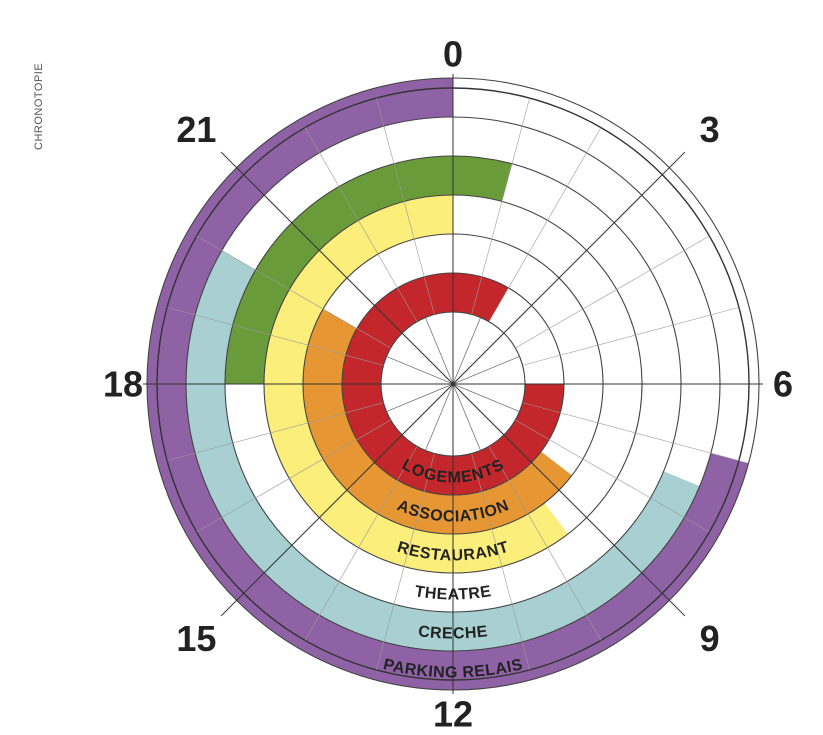 This screenshot has width=823, height=735. Describe the element at coordinates (710, 638) in the screenshot. I see `hour-label-9: 9` at that location.